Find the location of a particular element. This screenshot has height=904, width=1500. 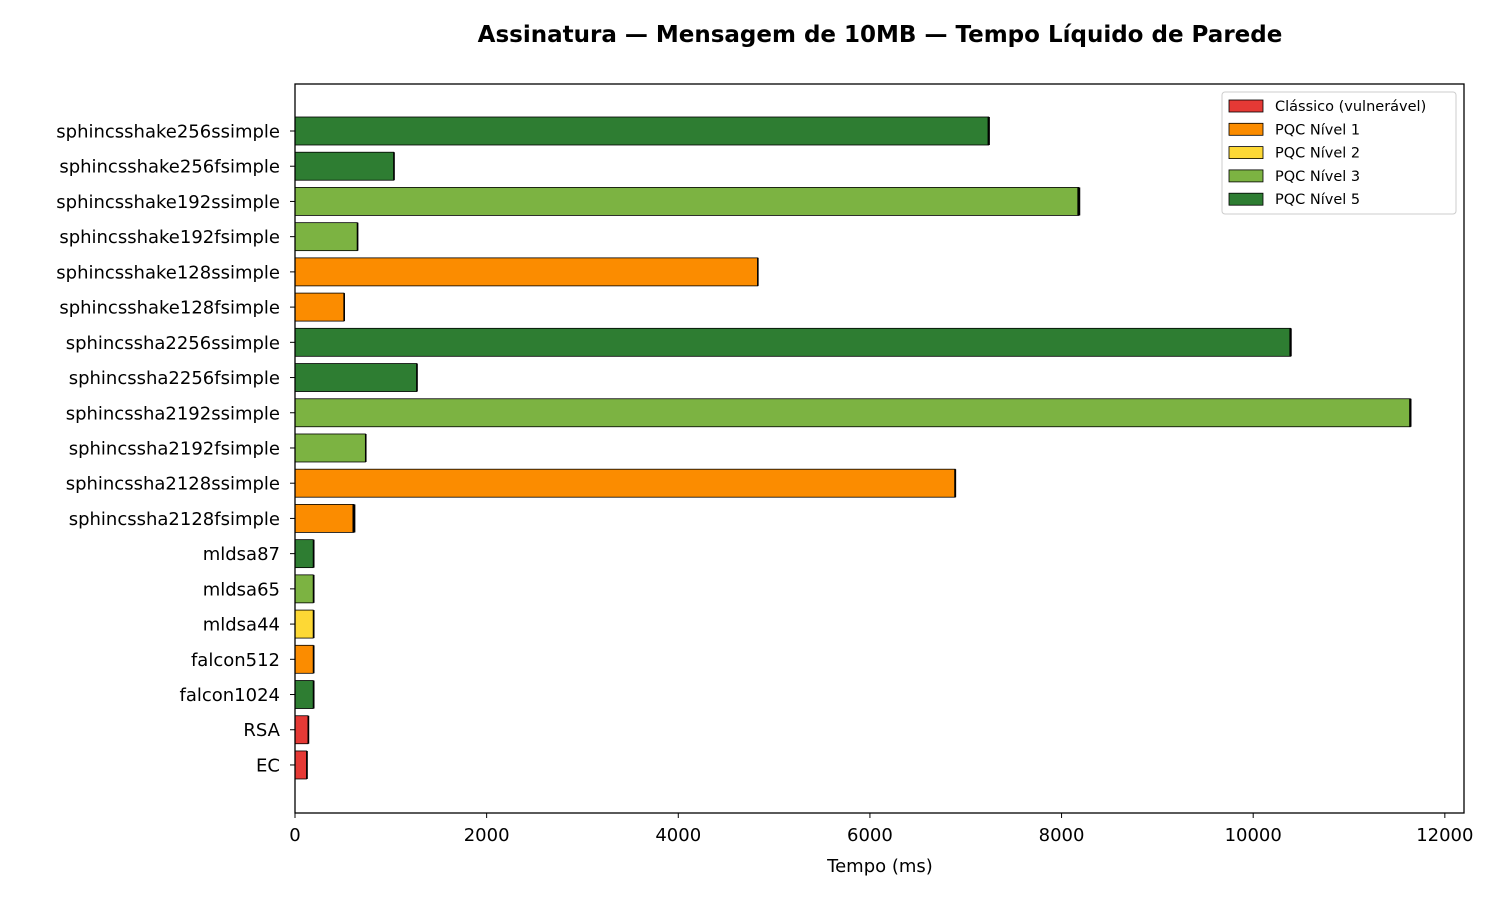

error-bar-mldsa44 is located at coordinates (313, 624).